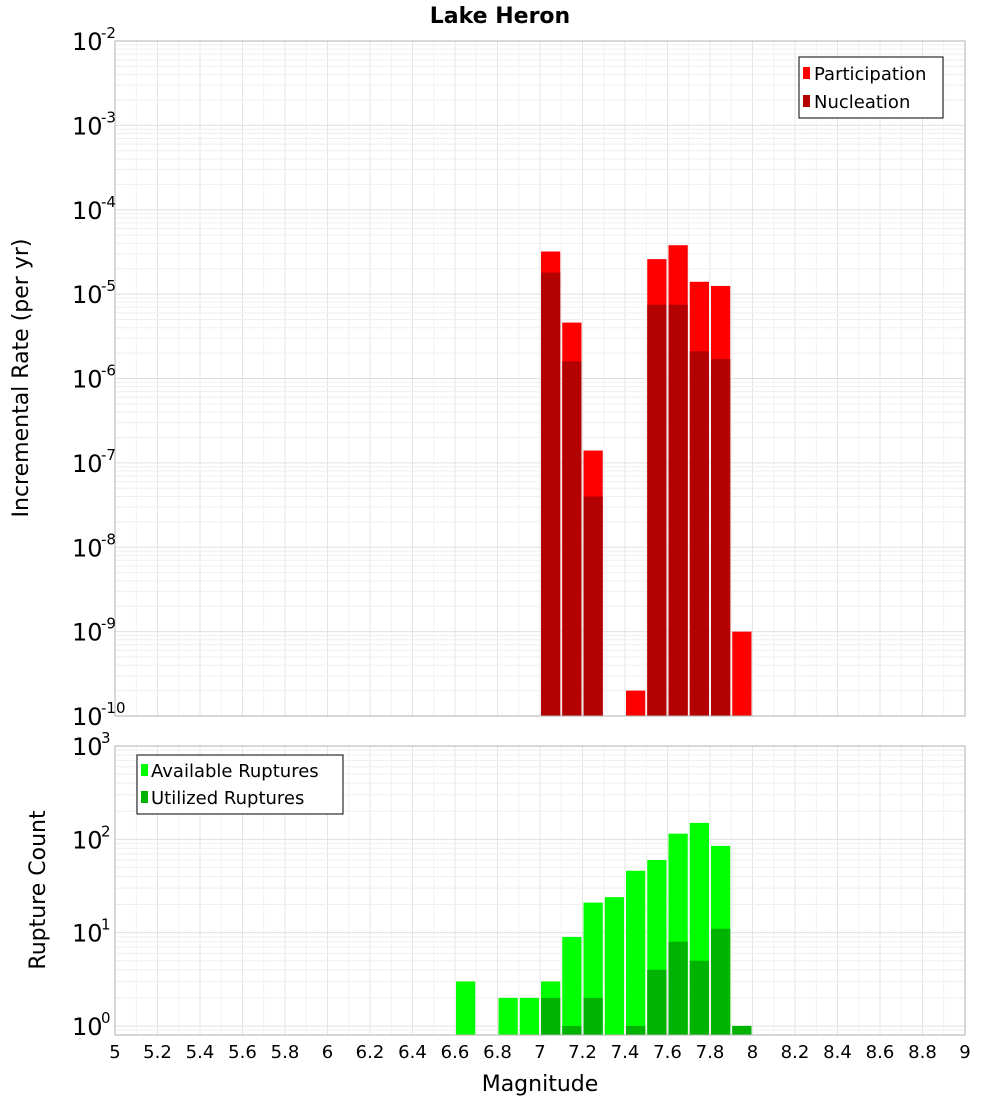 This screenshot has width=1000, height=1100. What do you see at coordinates (200, 1052) in the screenshot?
I see `x-tick-label: 5.4` at bounding box center [200, 1052].